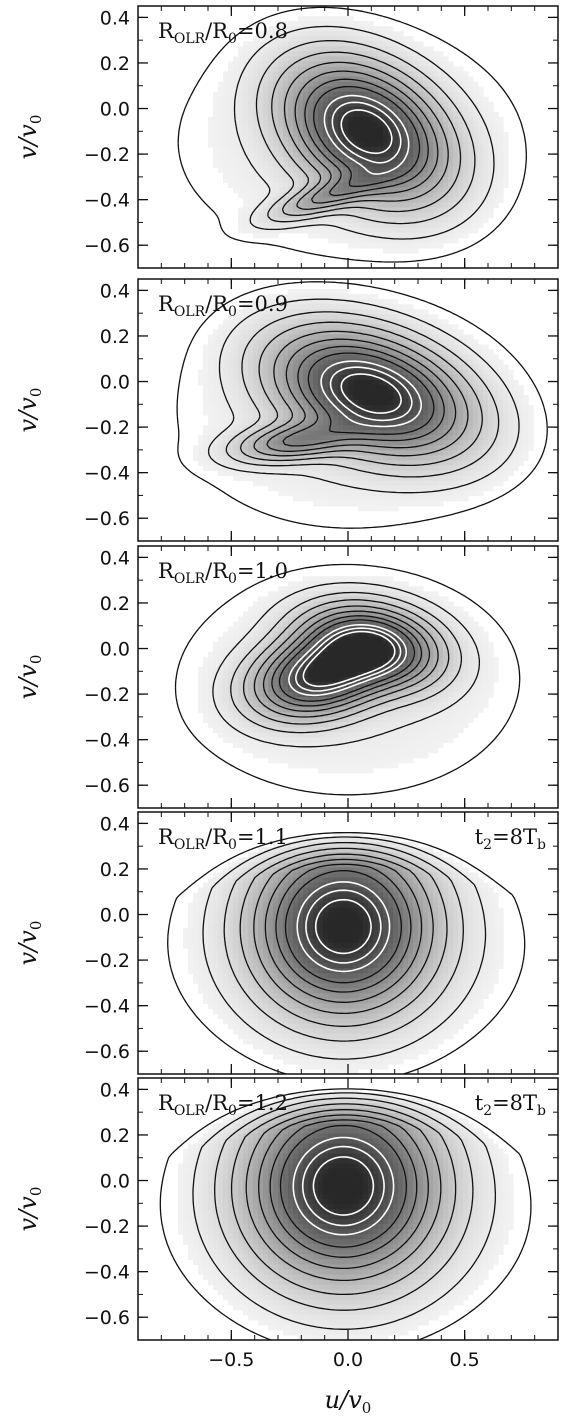 Image resolution: width=570 pixels, height=1420 pixels. Describe the element at coordinates (465, 1360) in the screenshot. I see `x-tick-label: 0.5` at that location.